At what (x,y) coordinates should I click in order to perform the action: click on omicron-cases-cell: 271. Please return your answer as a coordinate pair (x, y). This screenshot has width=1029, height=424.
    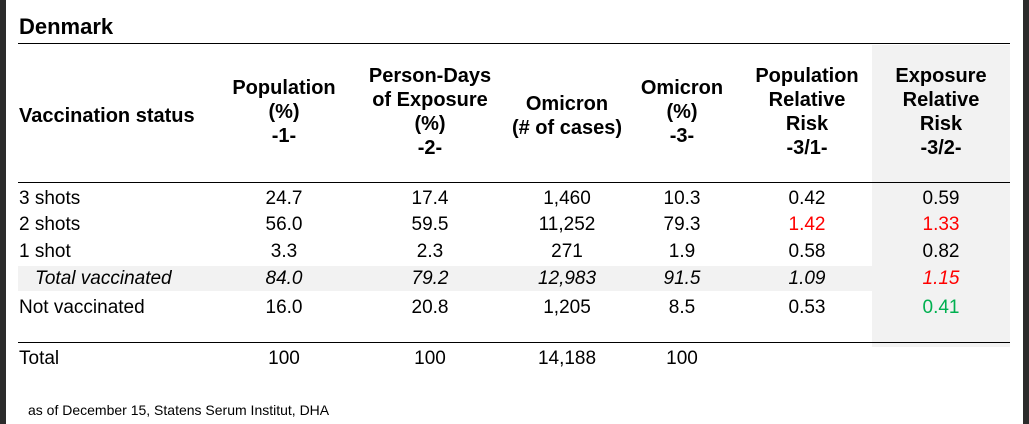
    Looking at the image, I should click on (567, 251).